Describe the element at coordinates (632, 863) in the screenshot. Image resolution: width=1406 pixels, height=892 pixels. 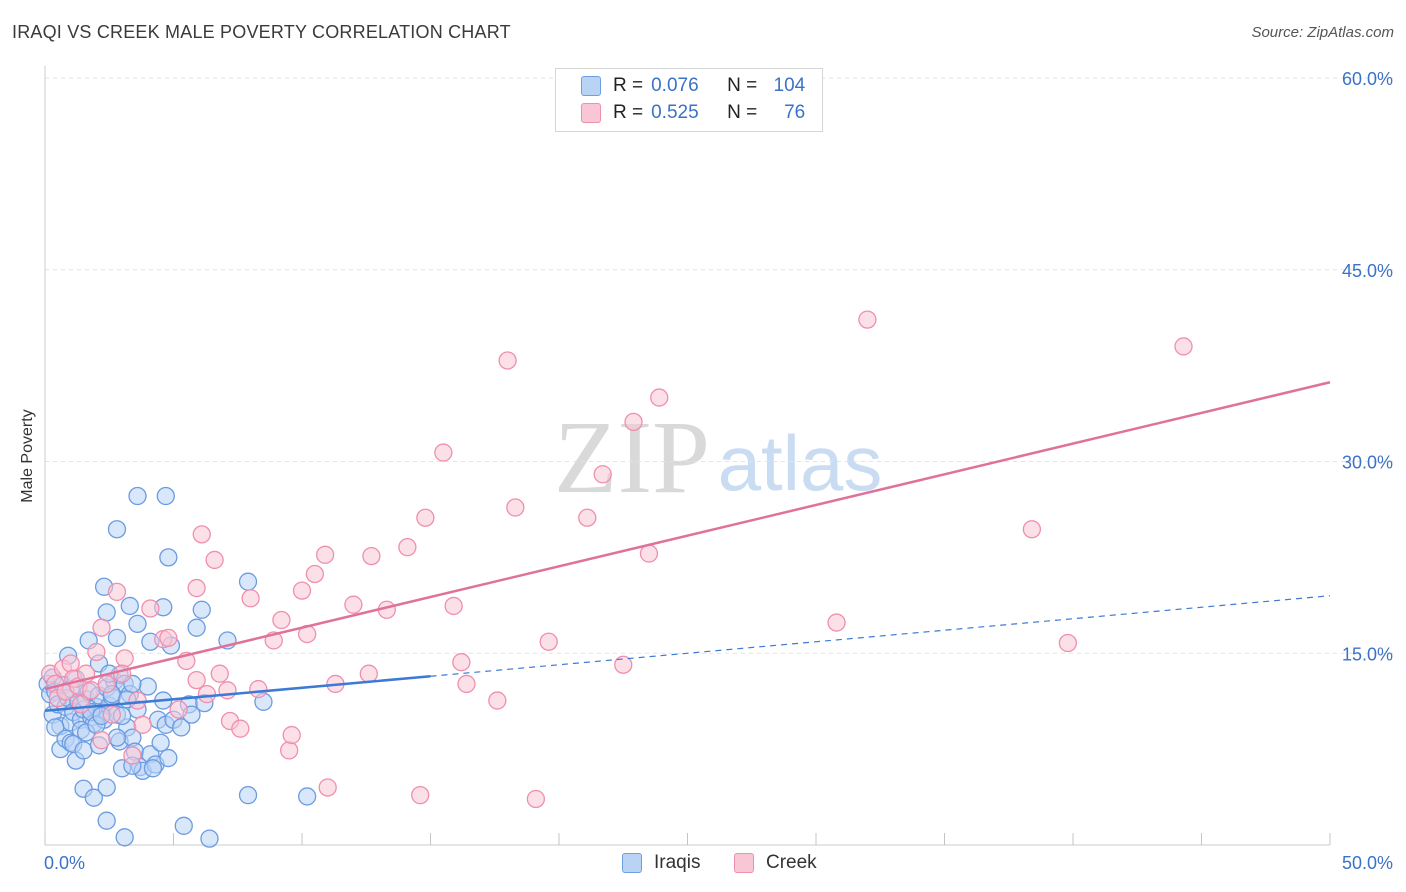
I see `iraqis-legend-swatch` at that location.